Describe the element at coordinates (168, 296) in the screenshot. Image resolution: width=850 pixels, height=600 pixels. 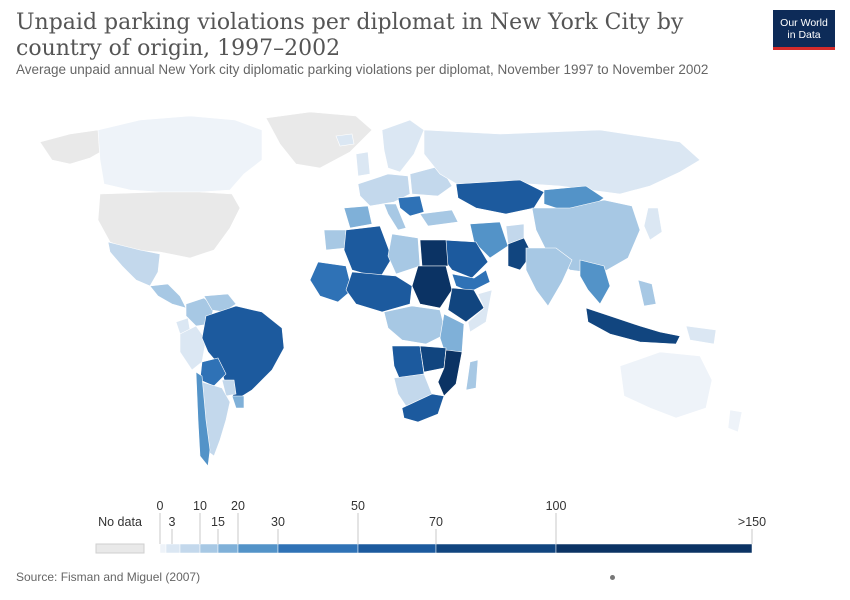
I see `country-region: Central America` at that location.